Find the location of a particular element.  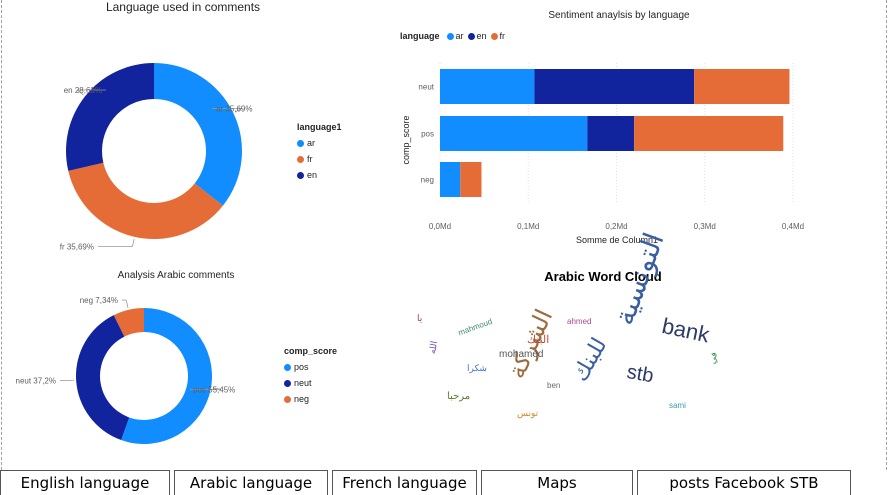

bar-legend-marker-fr is located at coordinates (494, 36).